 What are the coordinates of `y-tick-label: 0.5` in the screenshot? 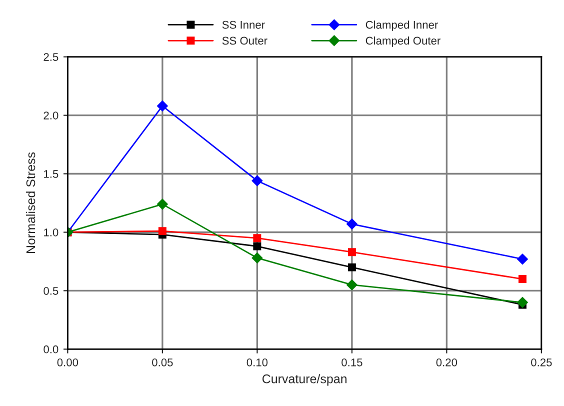 It's located at (51, 290).